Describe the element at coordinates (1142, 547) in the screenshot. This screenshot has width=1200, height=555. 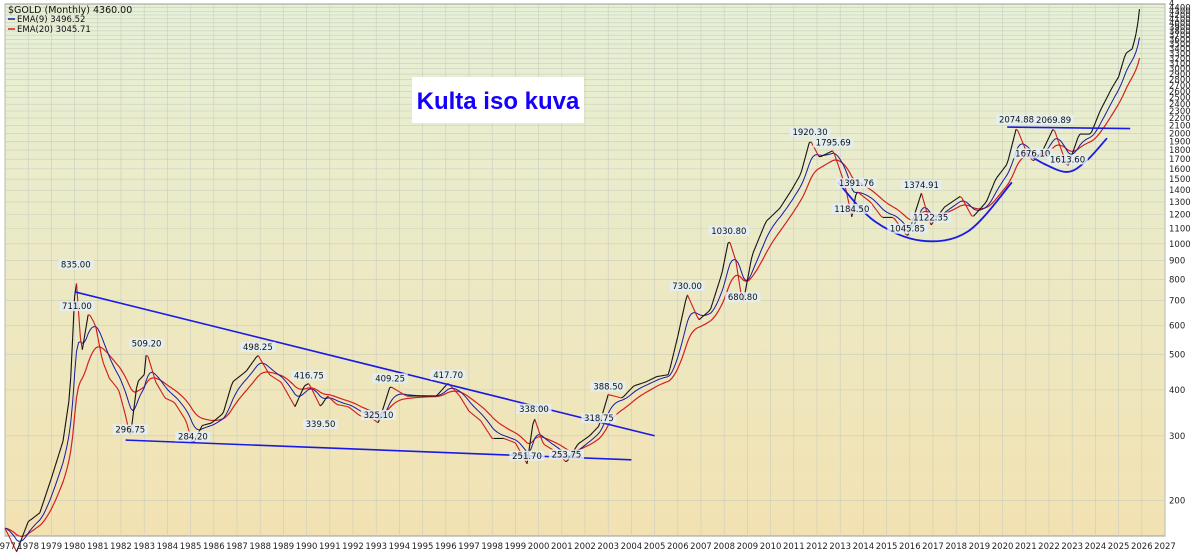
I see `x-tick-label: 2026` at that location.